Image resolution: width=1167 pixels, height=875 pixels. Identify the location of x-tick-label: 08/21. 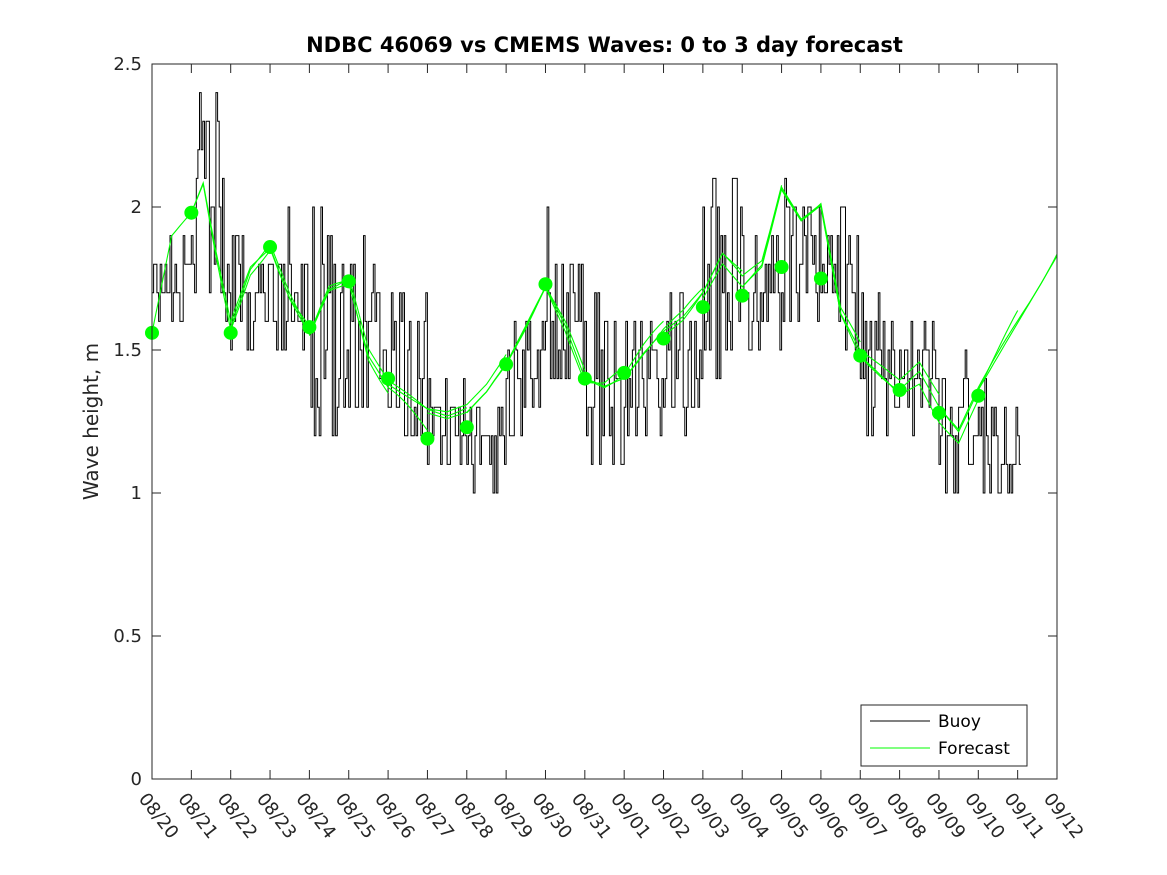
(197, 816).